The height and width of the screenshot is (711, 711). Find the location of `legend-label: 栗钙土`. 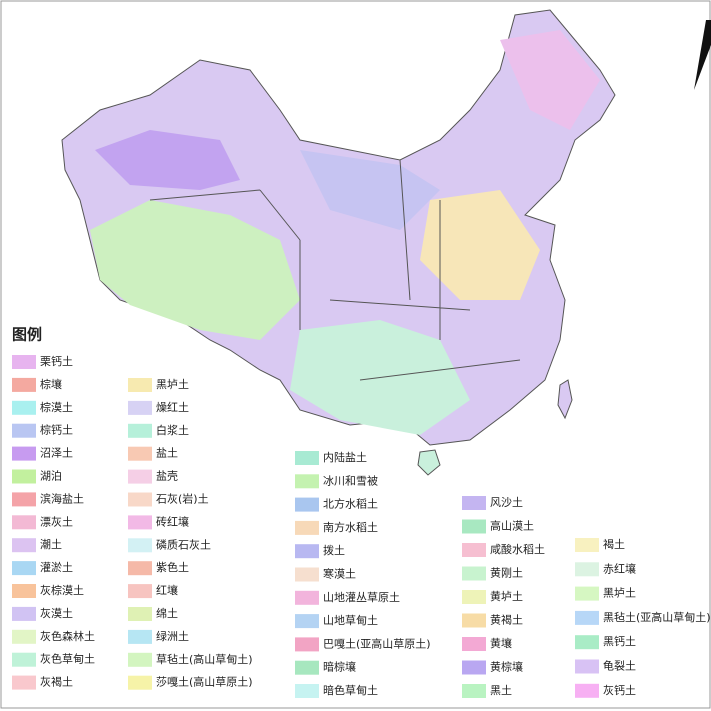

legend-label: 栗钙土 is located at coordinates (56, 361).